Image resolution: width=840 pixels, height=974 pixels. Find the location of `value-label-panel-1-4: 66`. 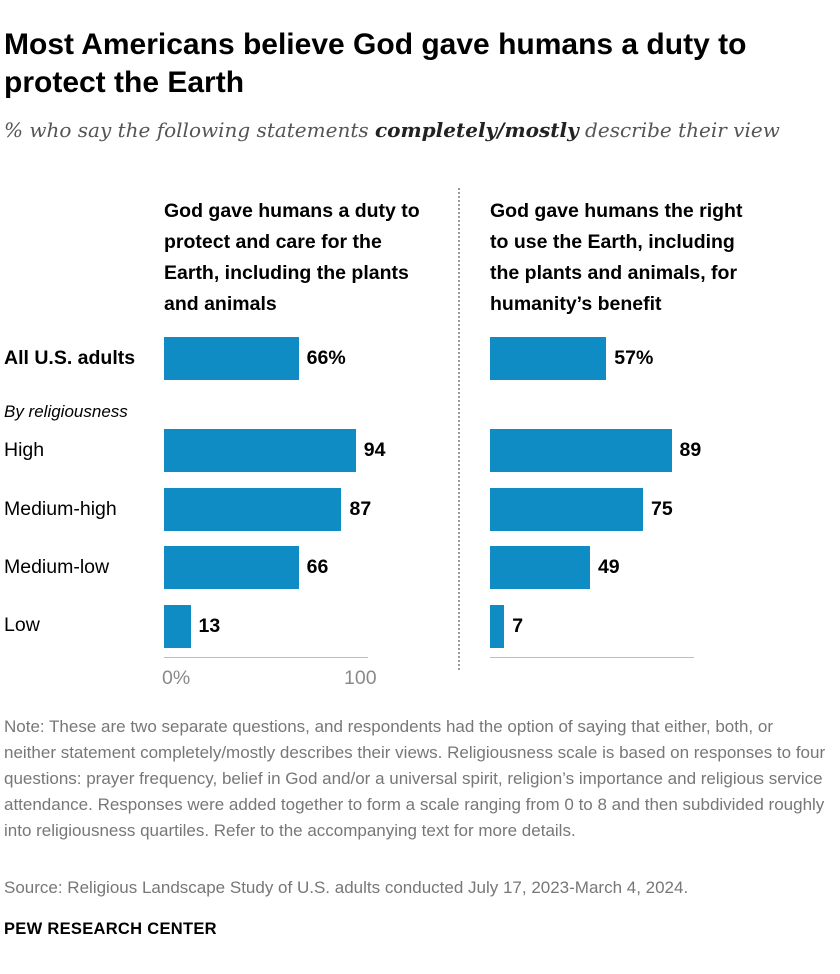

value-label-panel-1-4: 66 is located at coordinates (317, 567).